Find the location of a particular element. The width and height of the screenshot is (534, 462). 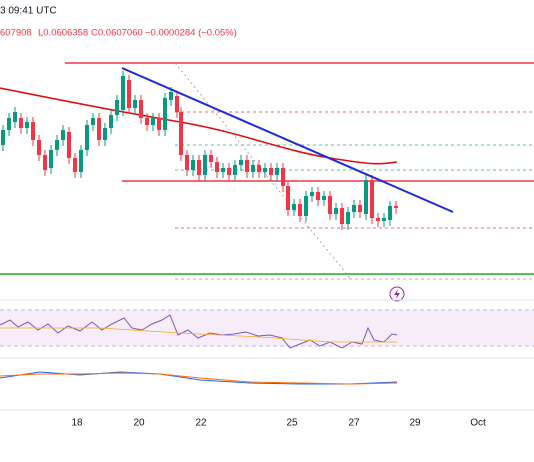

moving-average is located at coordinates (199, 126).